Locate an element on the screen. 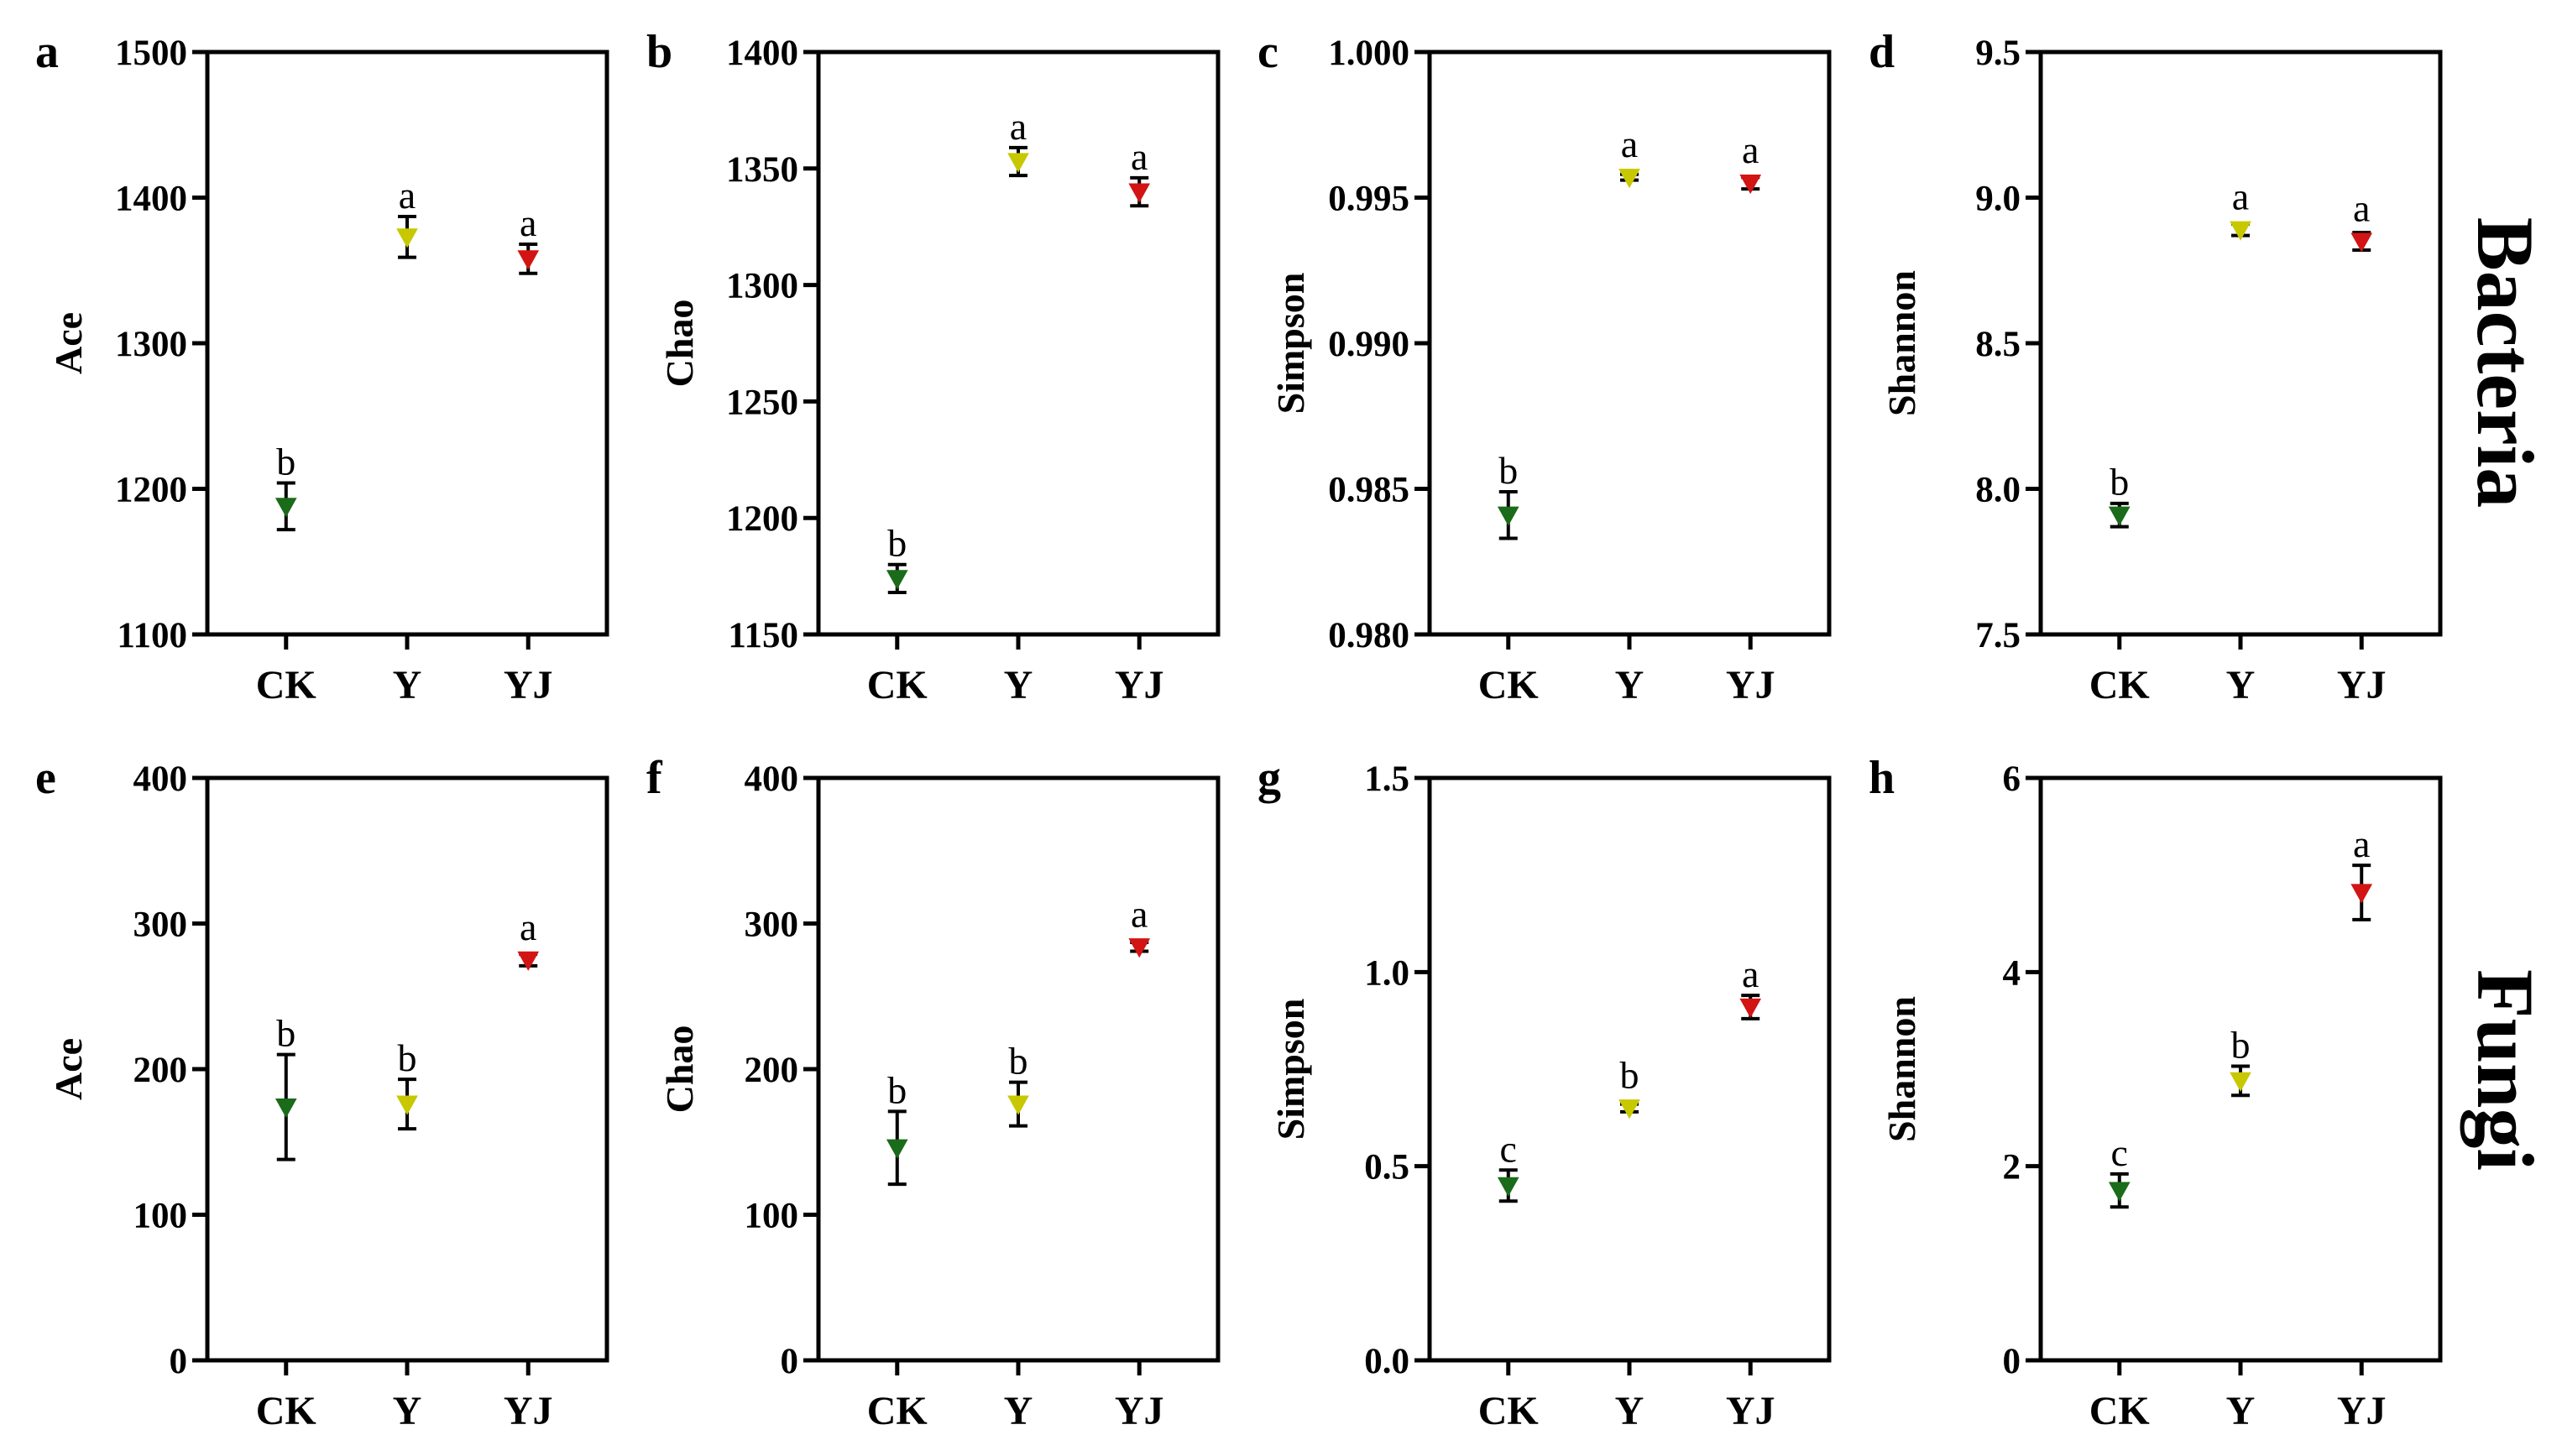  panel-letter: b is located at coordinates (659, 52).